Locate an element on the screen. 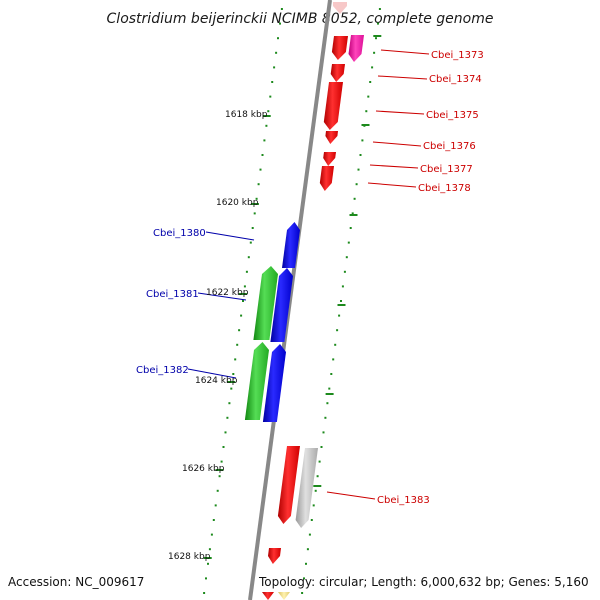  gene-arrow-top is located at coordinates (340, 8).